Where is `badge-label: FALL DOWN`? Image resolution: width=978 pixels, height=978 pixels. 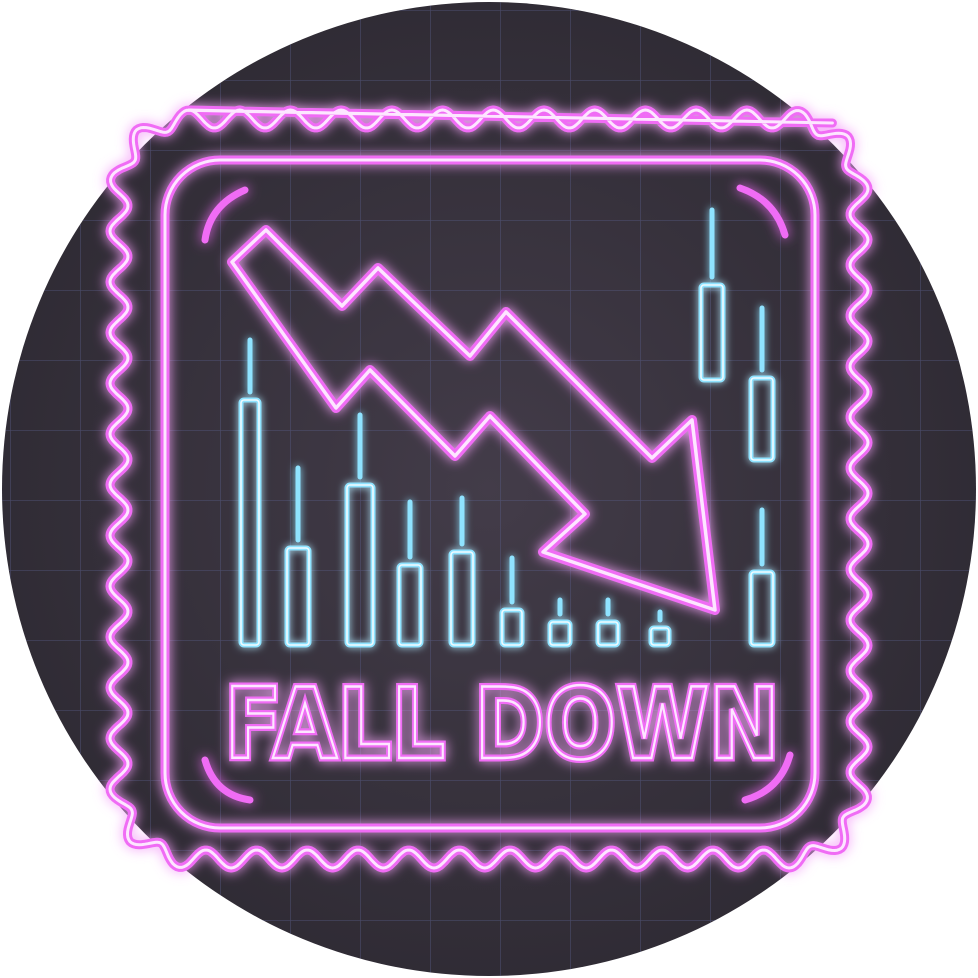
badge-label: FALL DOWN is located at coordinates (502, 725).